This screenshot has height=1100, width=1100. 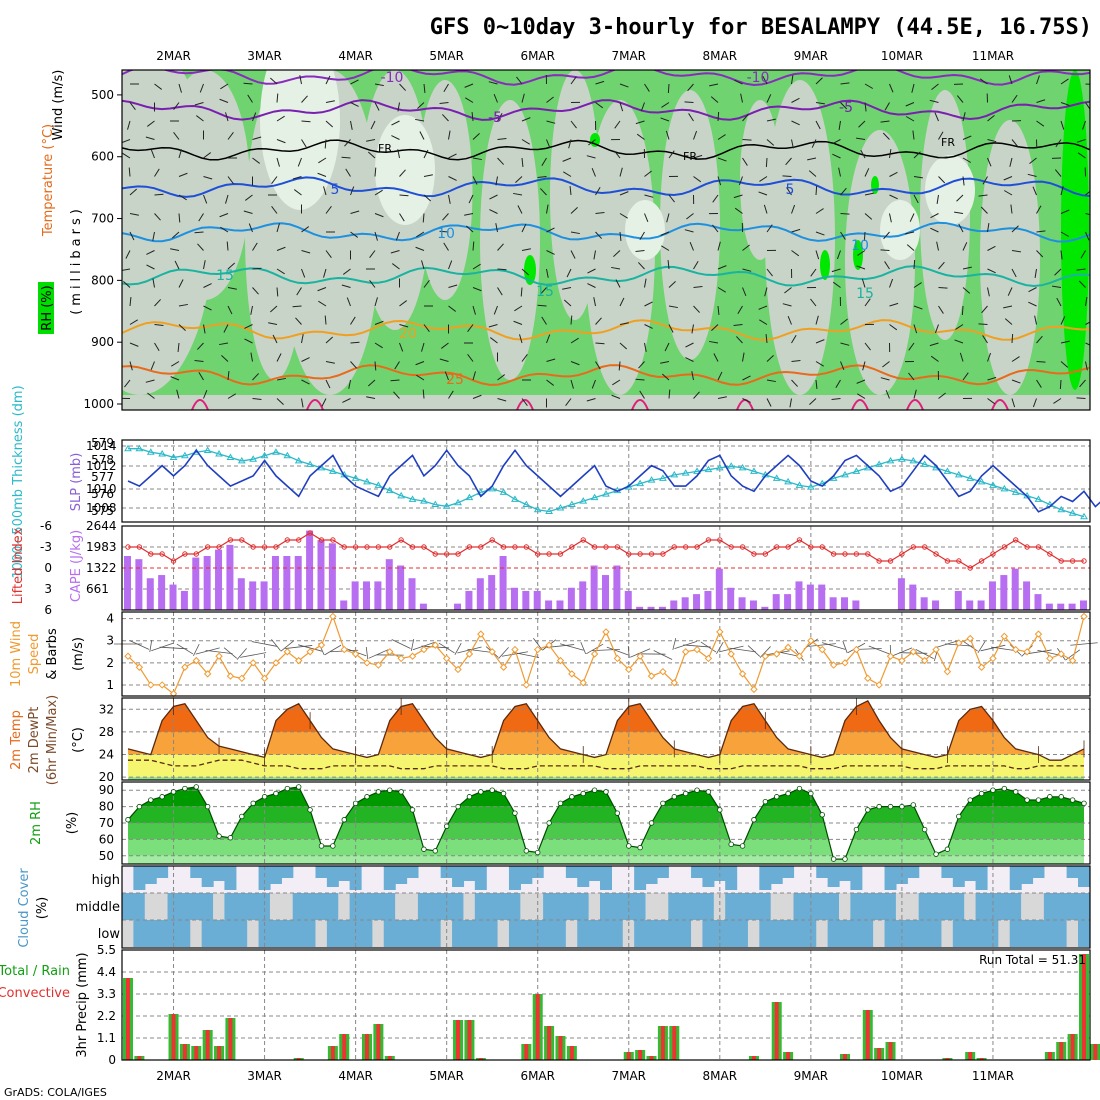 I want to click on lifted-index-tick-label: 3, so click(x=48, y=589).